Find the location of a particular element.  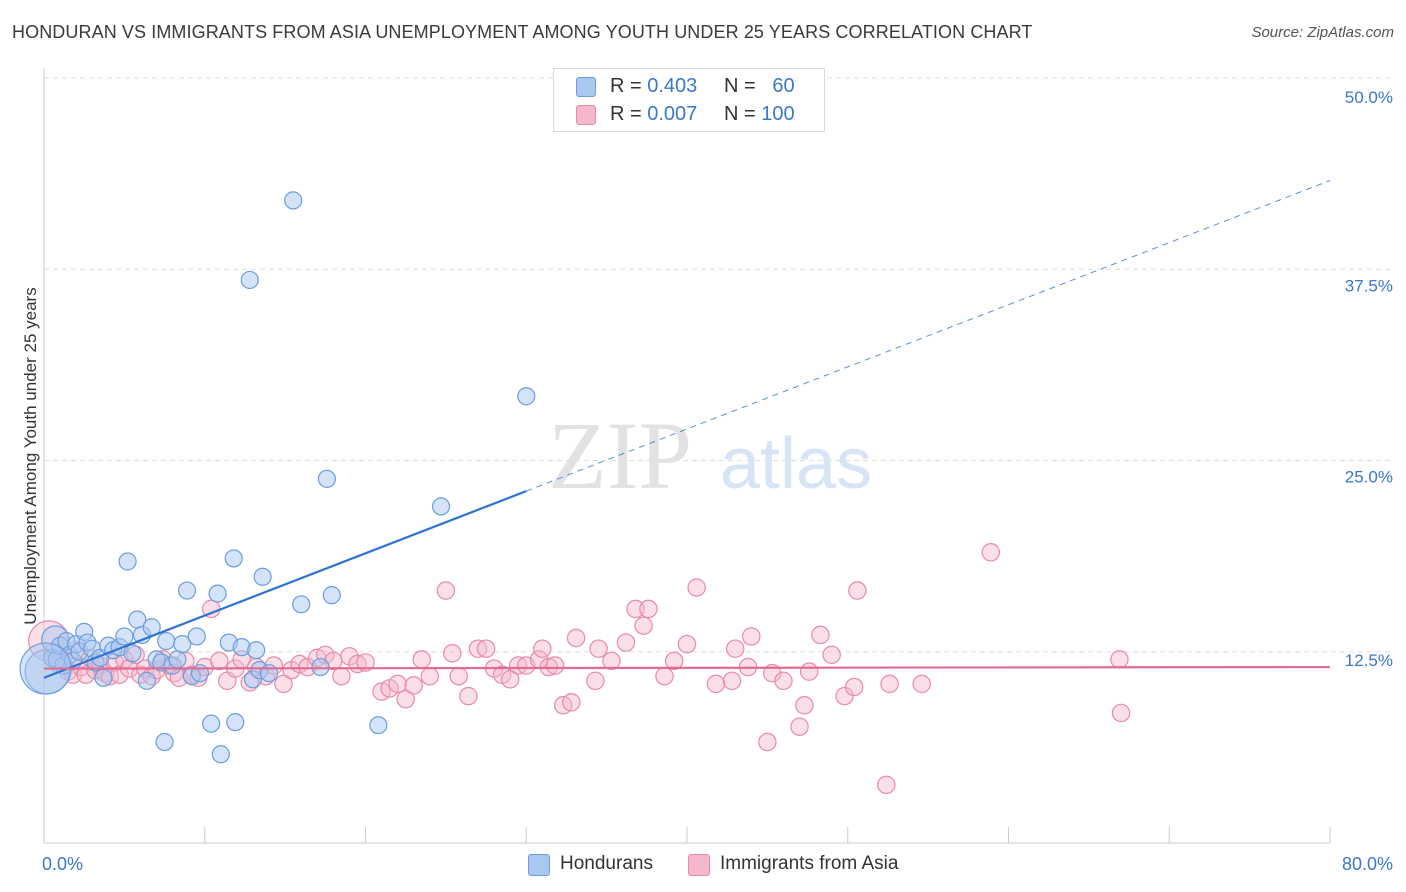

legend-label-immigrants: Immigrants from Asia is located at coordinates (809, 863).